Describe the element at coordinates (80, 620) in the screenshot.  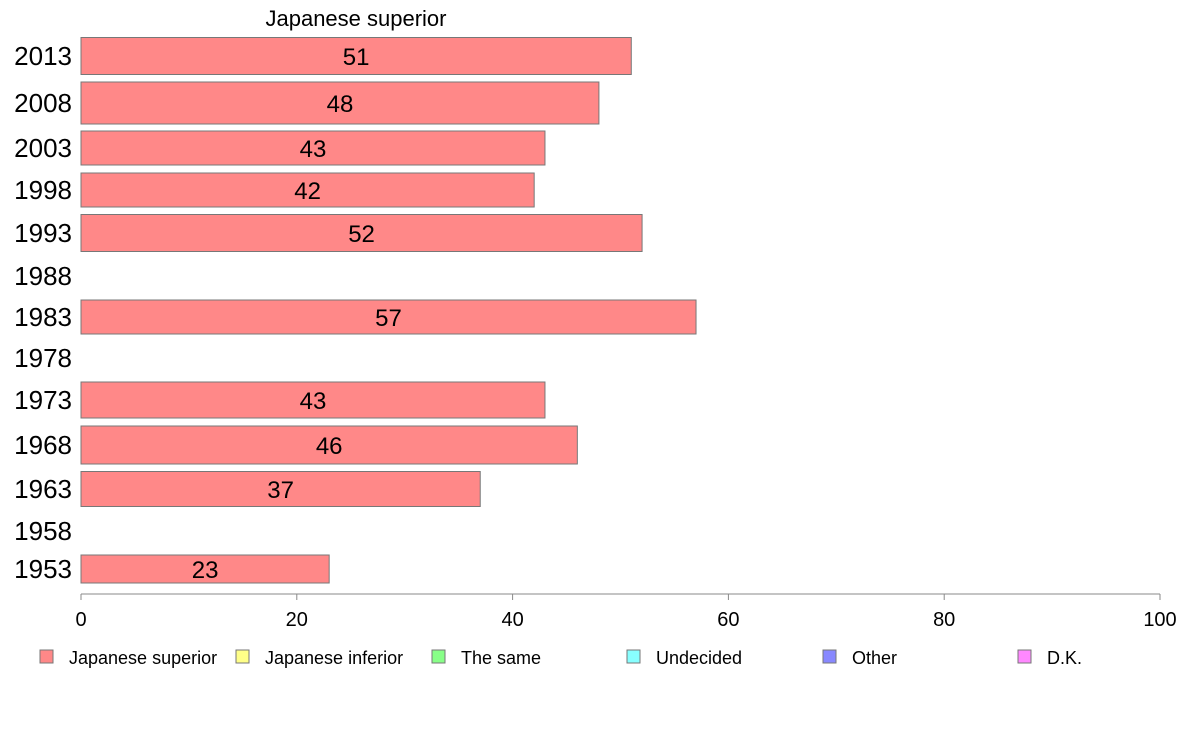
I see `x-tick-label: 0` at that location.